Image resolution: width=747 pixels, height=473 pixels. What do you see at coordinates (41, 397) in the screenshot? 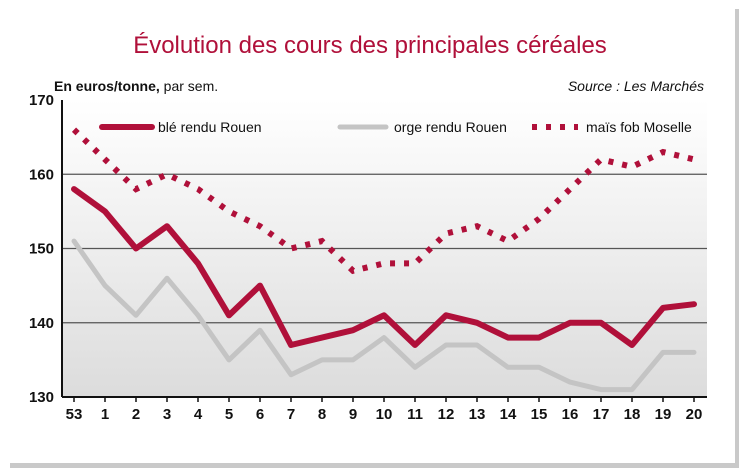
I see `y-tick-label: 130` at bounding box center [41, 397].